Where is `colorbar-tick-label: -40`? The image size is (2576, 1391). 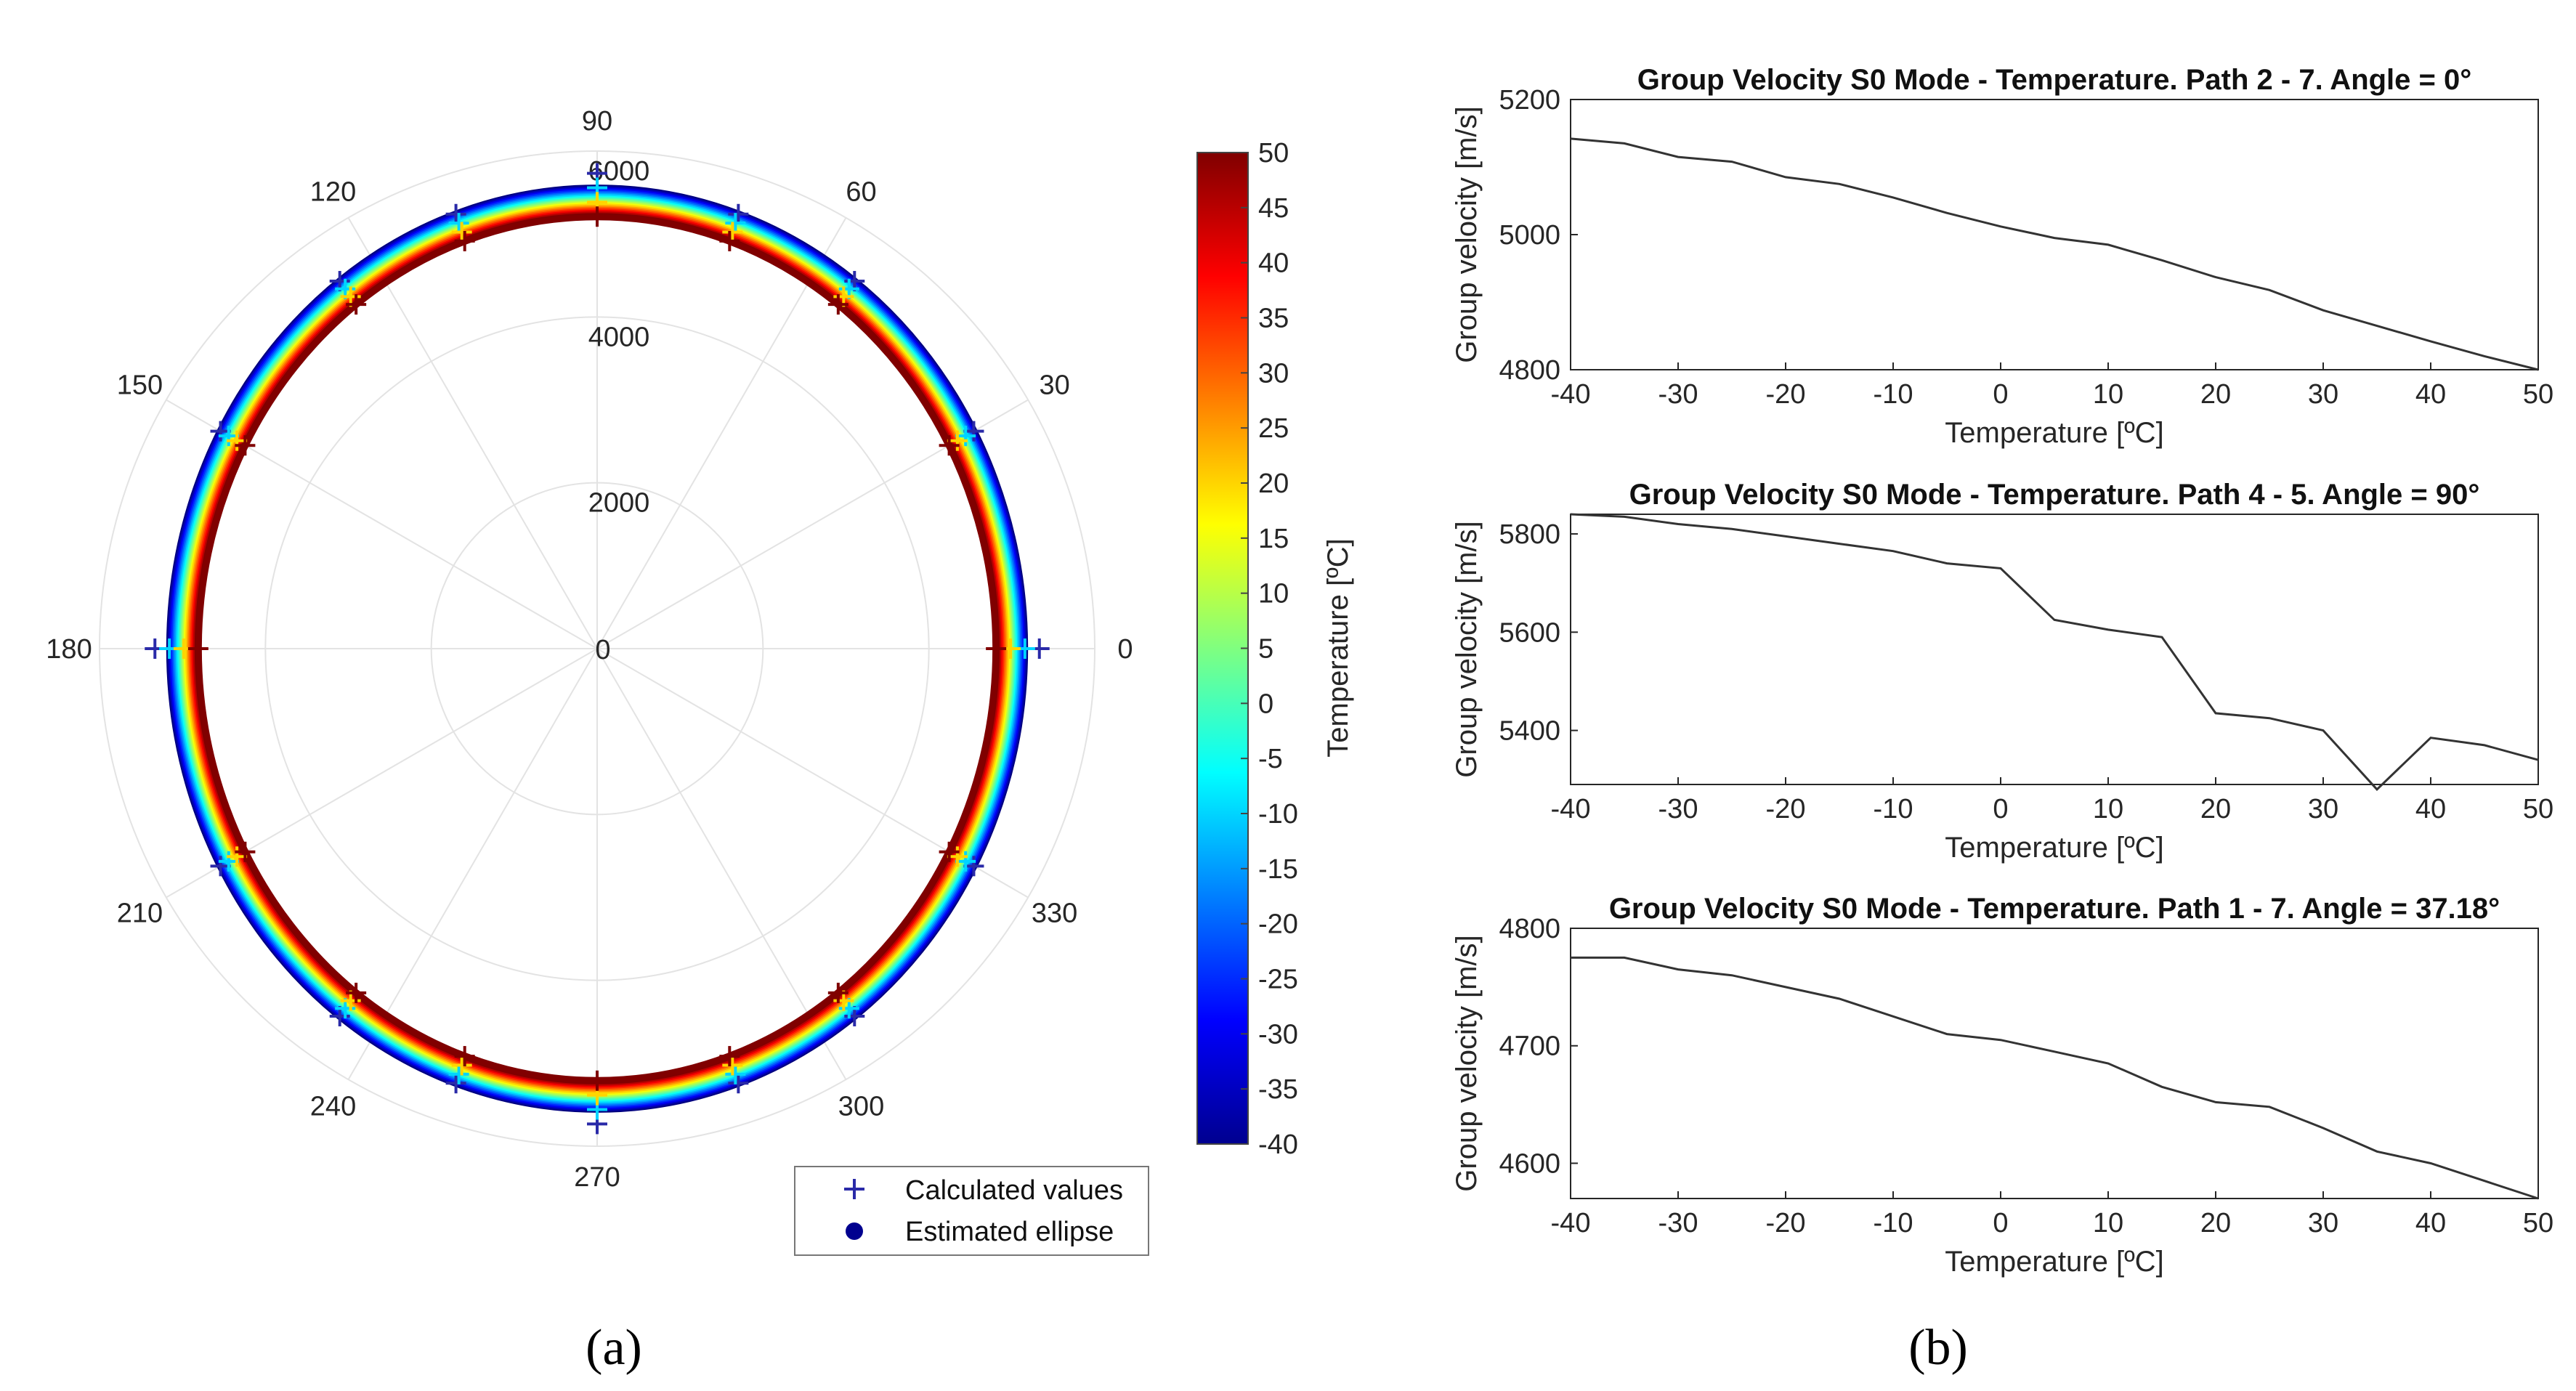 colorbar-tick-label: -40 is located at coordinates (1278, 1145).